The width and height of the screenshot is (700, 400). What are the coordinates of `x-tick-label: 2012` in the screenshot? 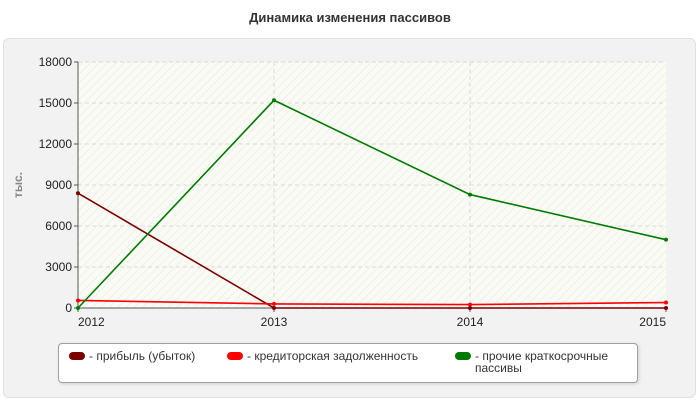 It's located at (91, 322).